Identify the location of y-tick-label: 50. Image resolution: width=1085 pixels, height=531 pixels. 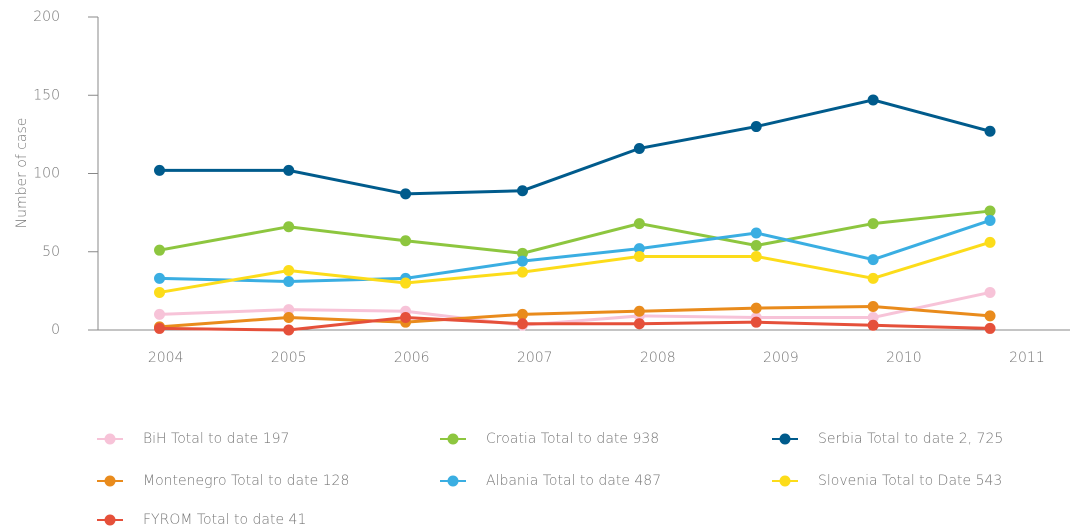
(51, 252).